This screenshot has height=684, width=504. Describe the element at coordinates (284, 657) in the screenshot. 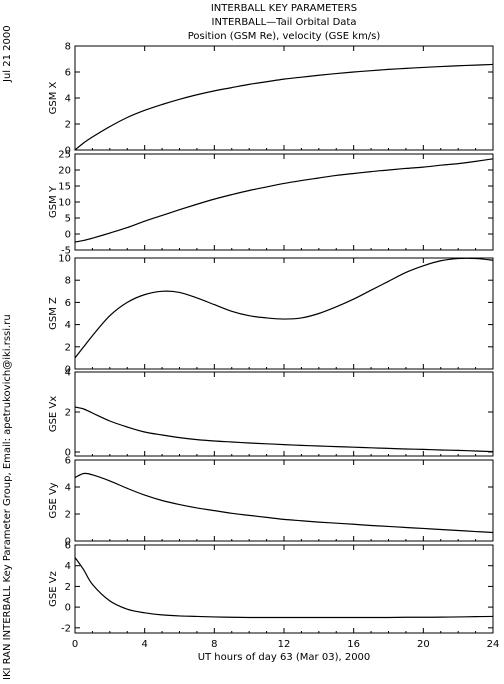

I see `x-axis-label: UT hours of day 63 (Mar 03), 2000` at that location.